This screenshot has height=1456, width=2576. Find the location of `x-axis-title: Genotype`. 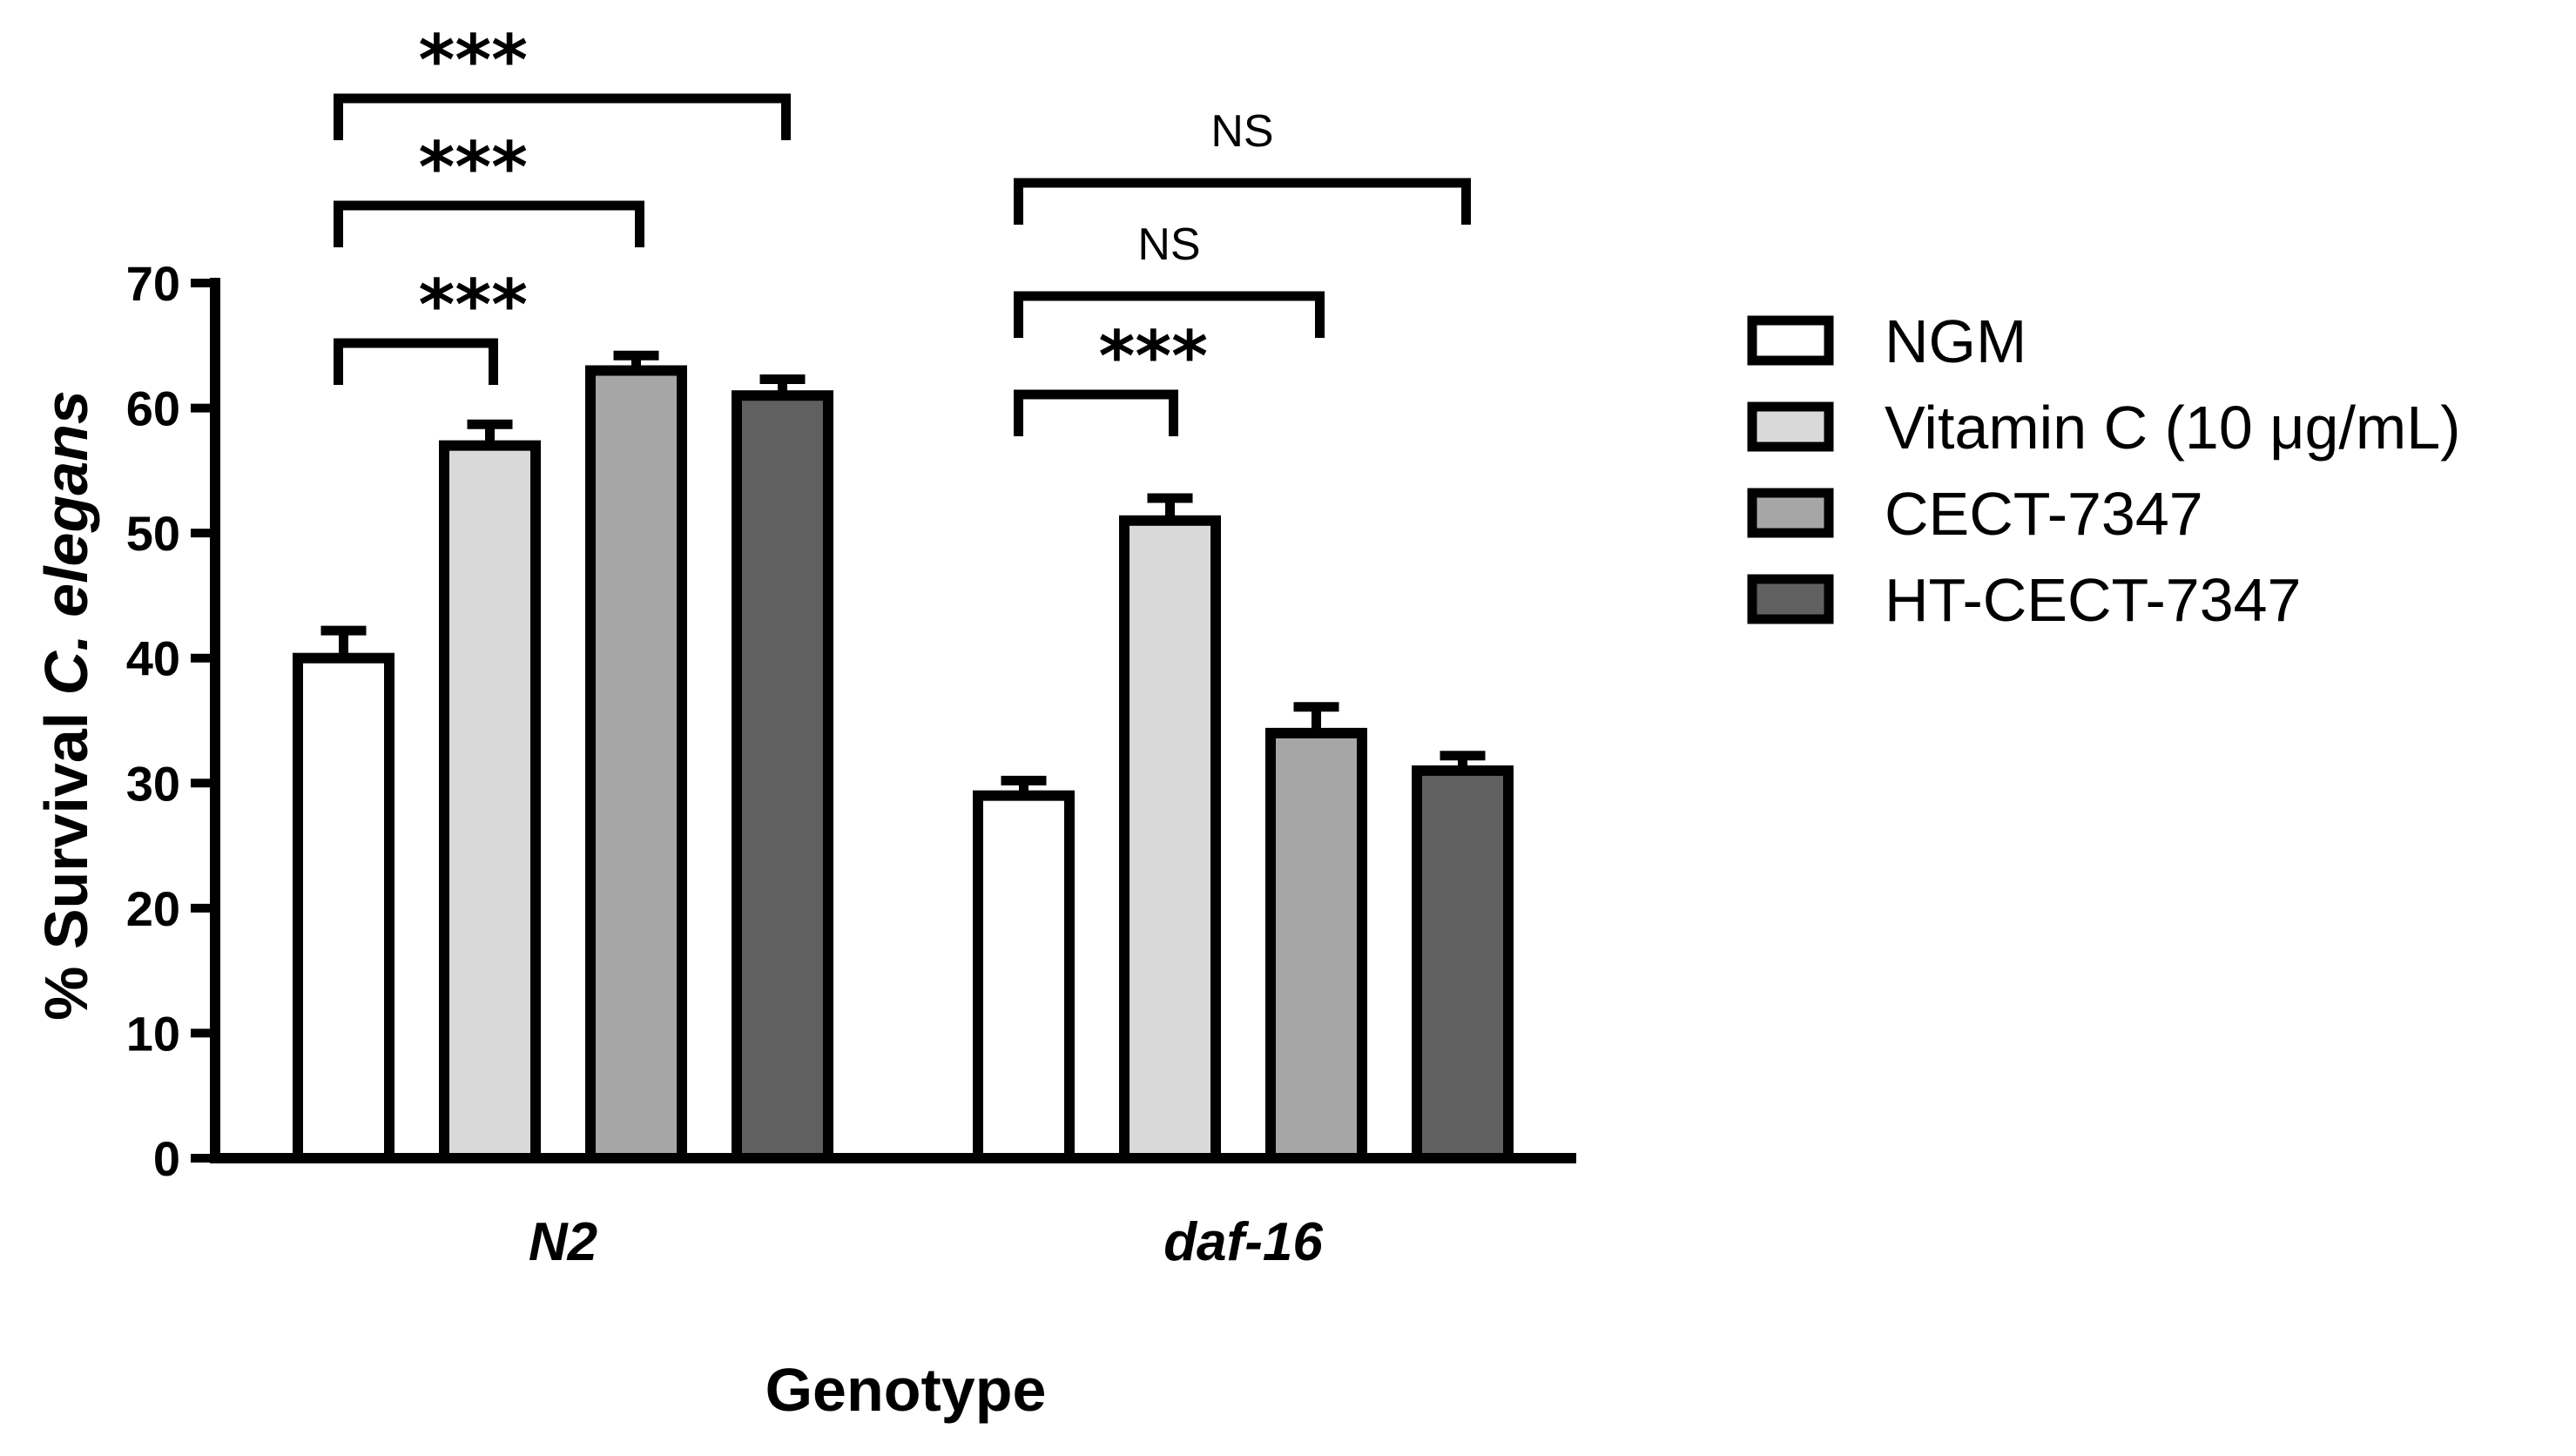

x-axis-title: Genotype is located at coordinates (906, 1390).